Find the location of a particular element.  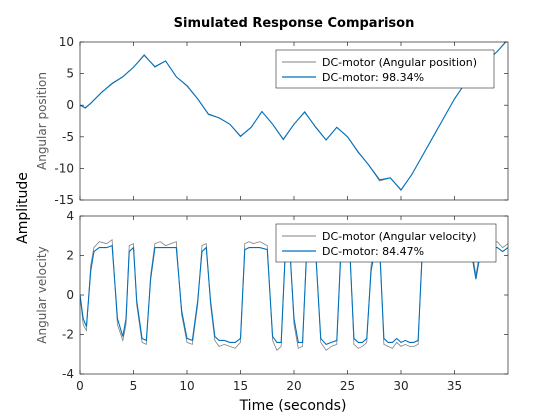

legend-label-1: DC-motor (Angular velocity) is located at coordinates (399, 236).